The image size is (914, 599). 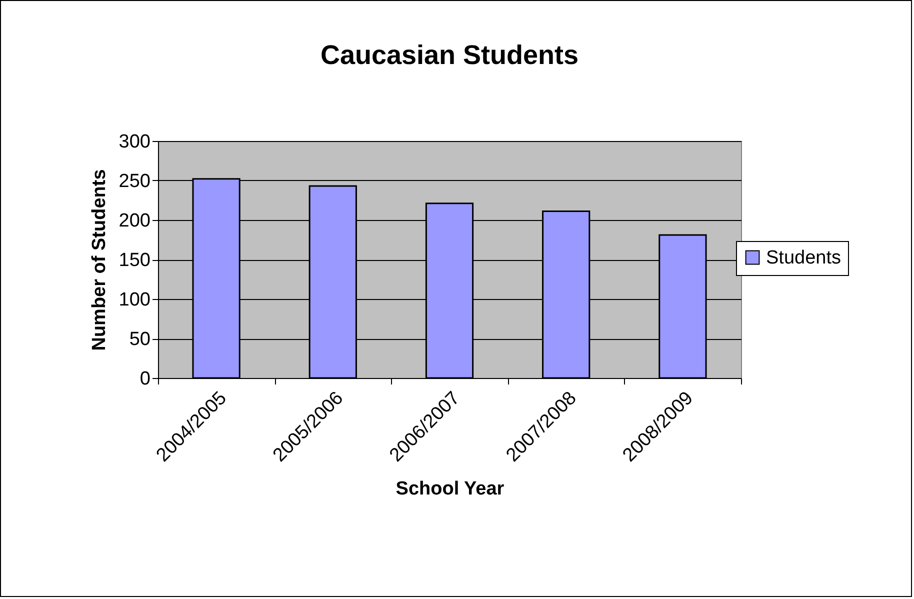 I want to click on y-tick-label: 0, so click(x=145, y=379).